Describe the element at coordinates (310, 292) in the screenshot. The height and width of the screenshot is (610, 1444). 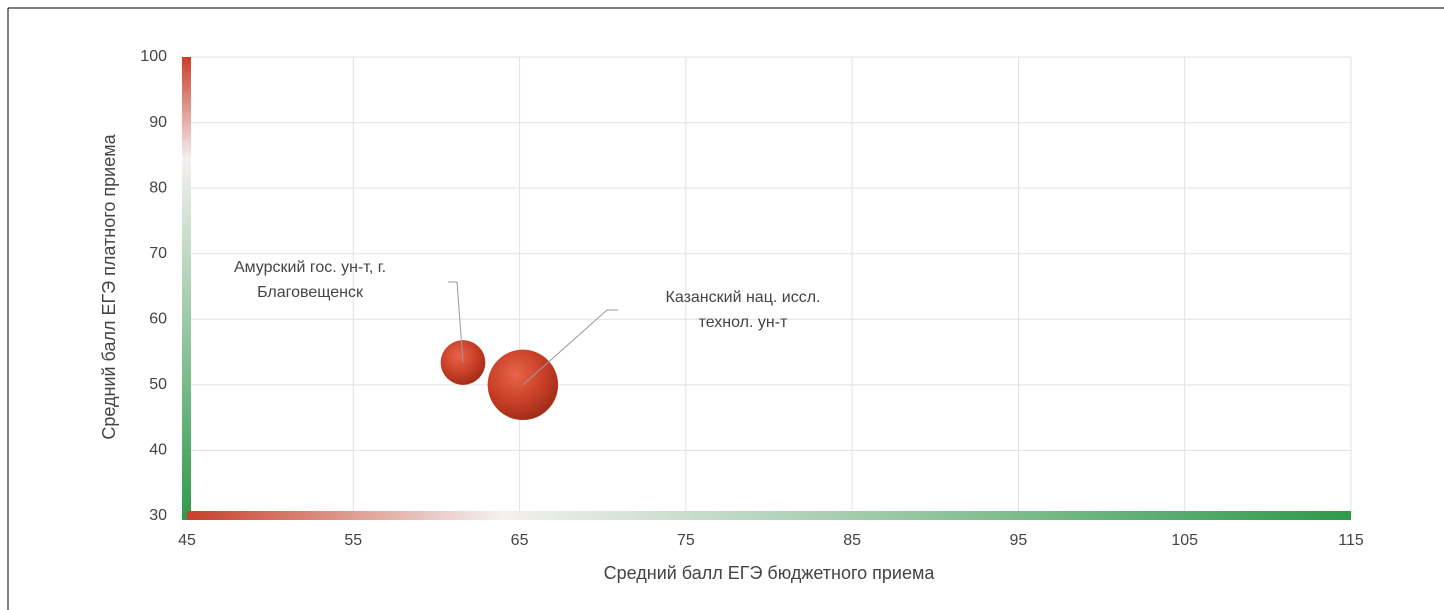
I see `bubble-label: Благовещенск` at that location.